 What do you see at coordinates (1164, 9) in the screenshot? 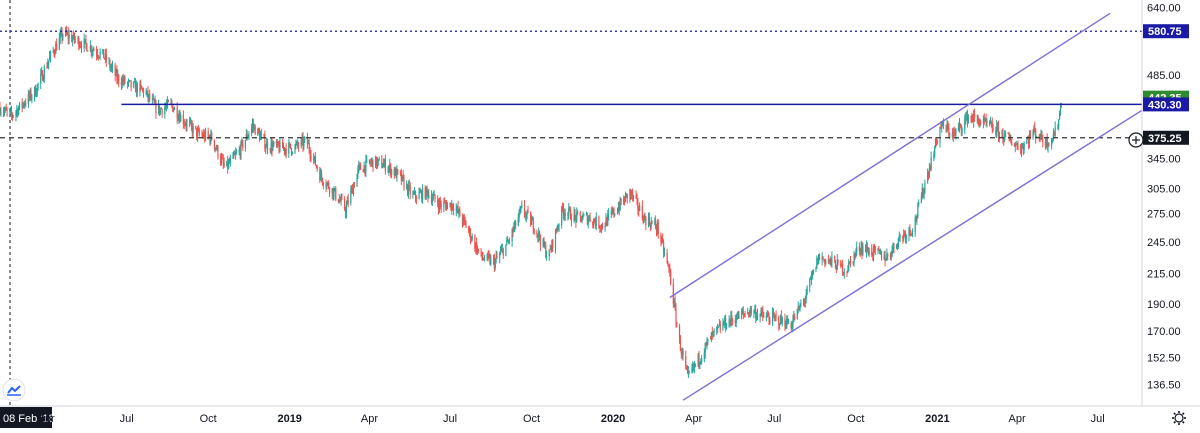
I see `price-tick-label: 640.00` at bounding box center [1164, 9].